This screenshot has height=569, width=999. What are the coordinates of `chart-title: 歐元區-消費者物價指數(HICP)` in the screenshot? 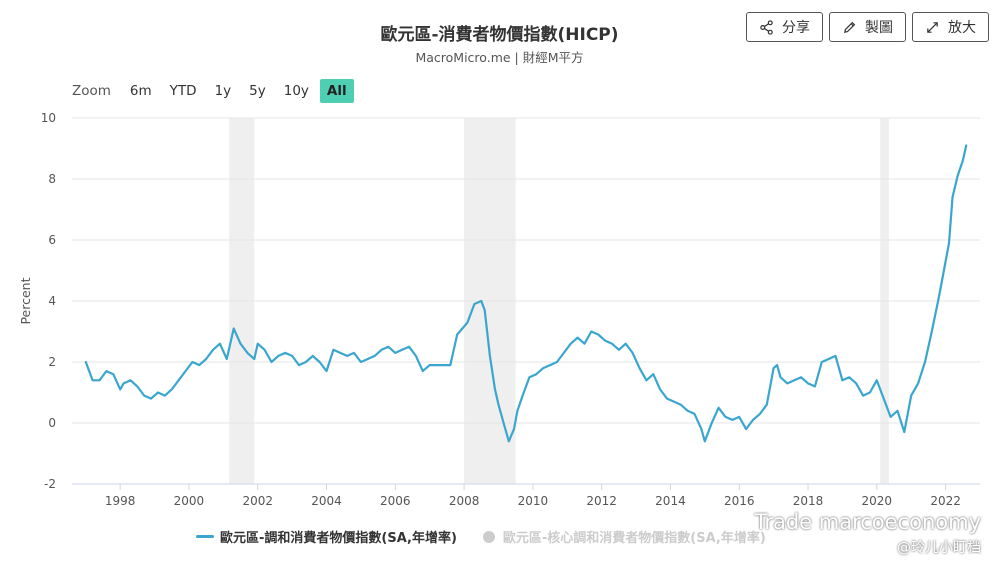 It's located at (499, 35).